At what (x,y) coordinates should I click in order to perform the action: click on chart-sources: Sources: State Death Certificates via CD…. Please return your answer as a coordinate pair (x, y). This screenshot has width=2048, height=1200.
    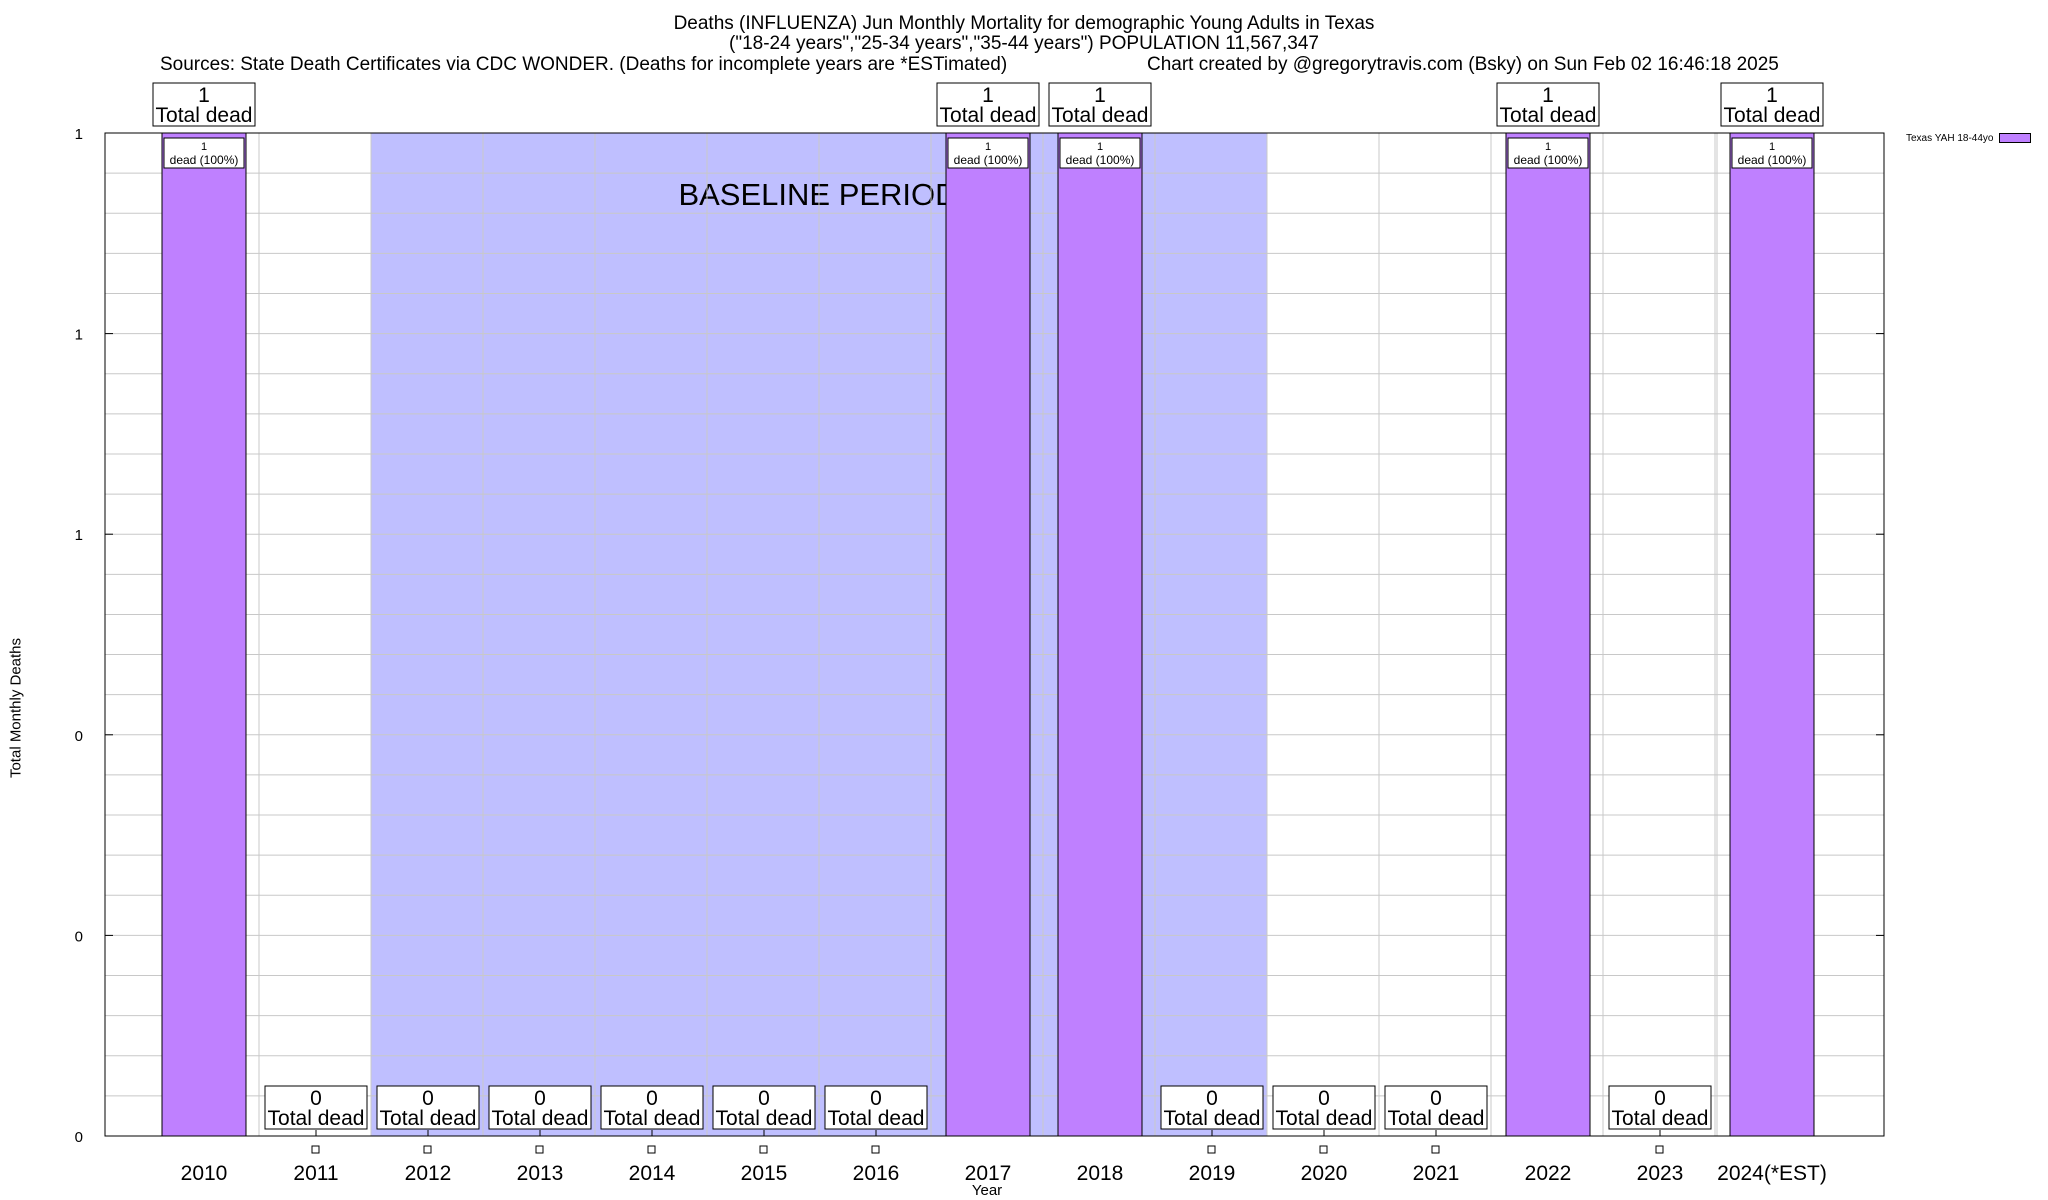
    Looking at the image, I should click on (584, 64).